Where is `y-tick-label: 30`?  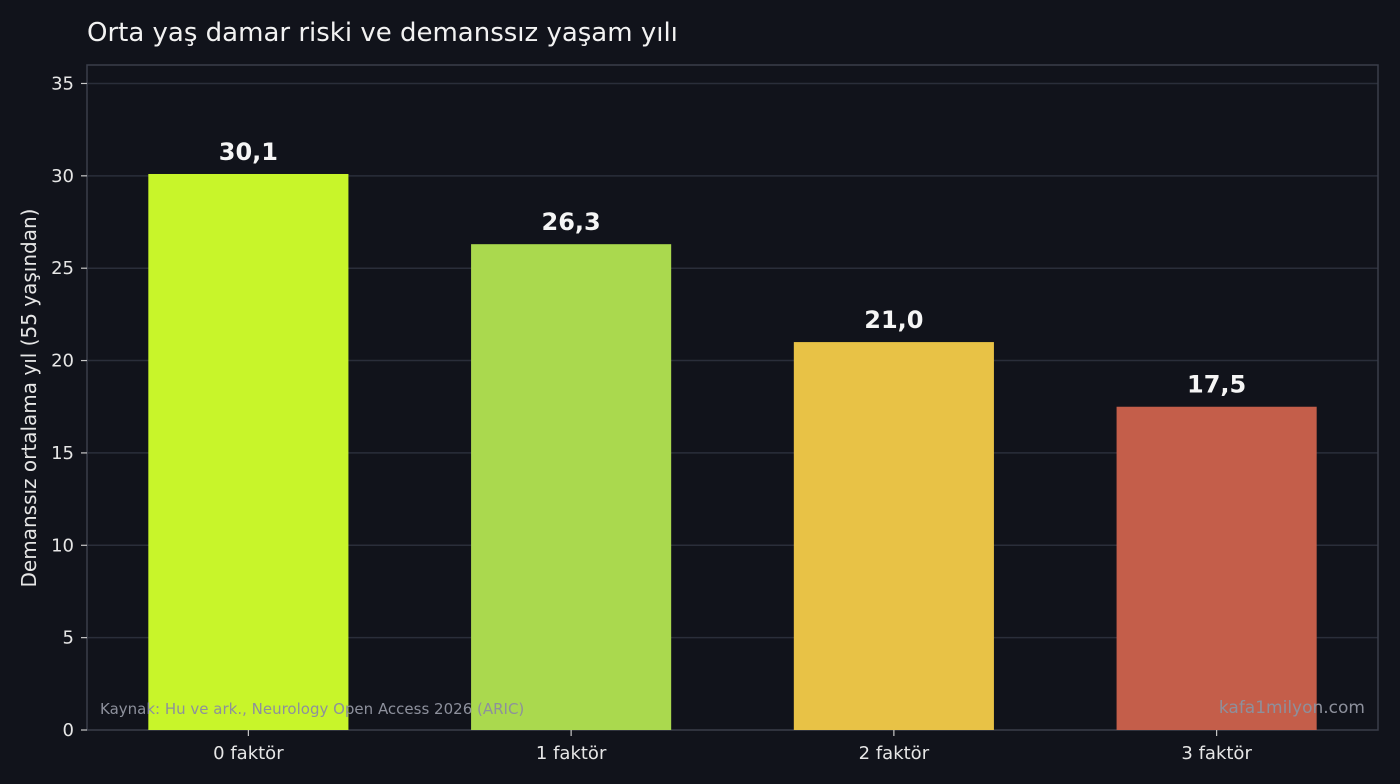 y-tick-label: 30 is located at coordinates (62, 176).